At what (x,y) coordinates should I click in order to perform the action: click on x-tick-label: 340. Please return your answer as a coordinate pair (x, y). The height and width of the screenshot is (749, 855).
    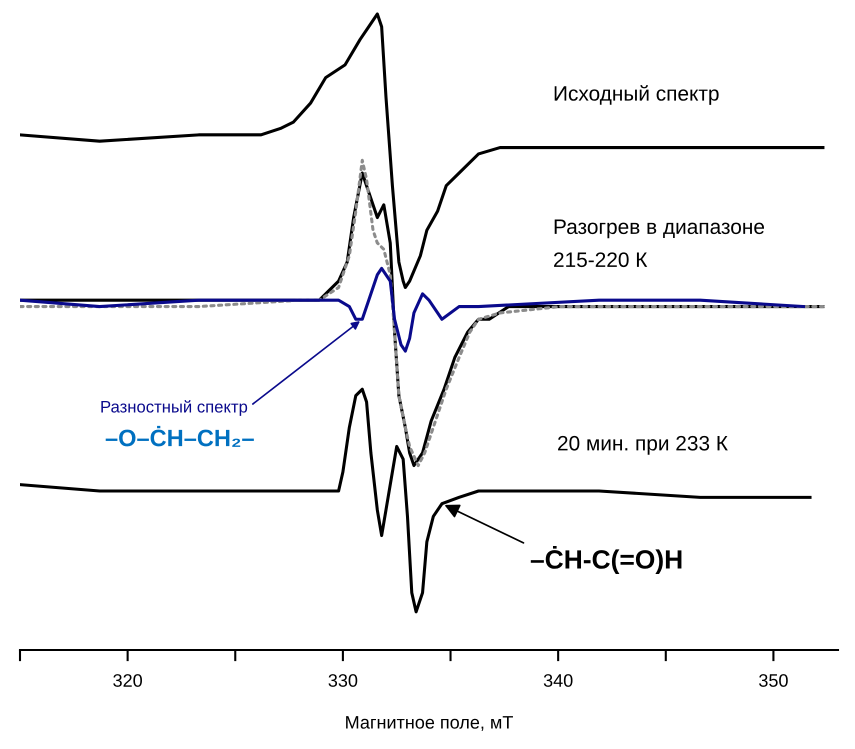
    Looking at the image, I should click on (558, 680).